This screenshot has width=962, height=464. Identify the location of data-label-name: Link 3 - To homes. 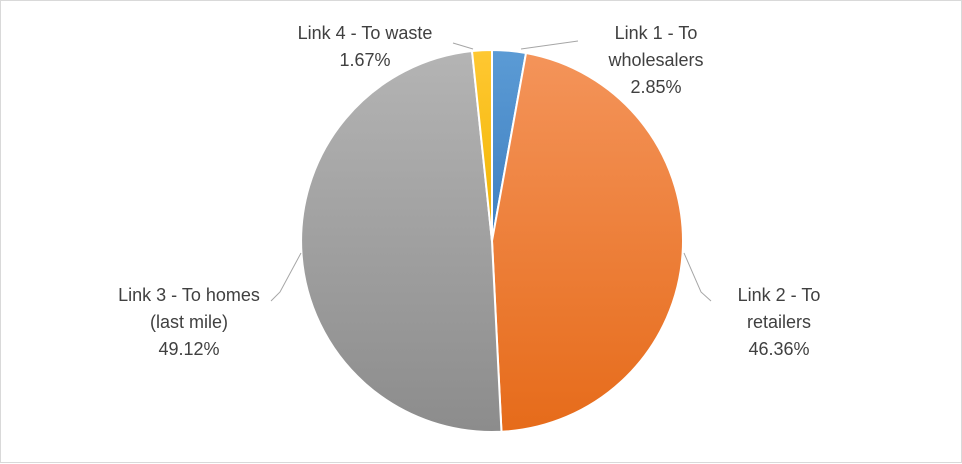
(189, 295).